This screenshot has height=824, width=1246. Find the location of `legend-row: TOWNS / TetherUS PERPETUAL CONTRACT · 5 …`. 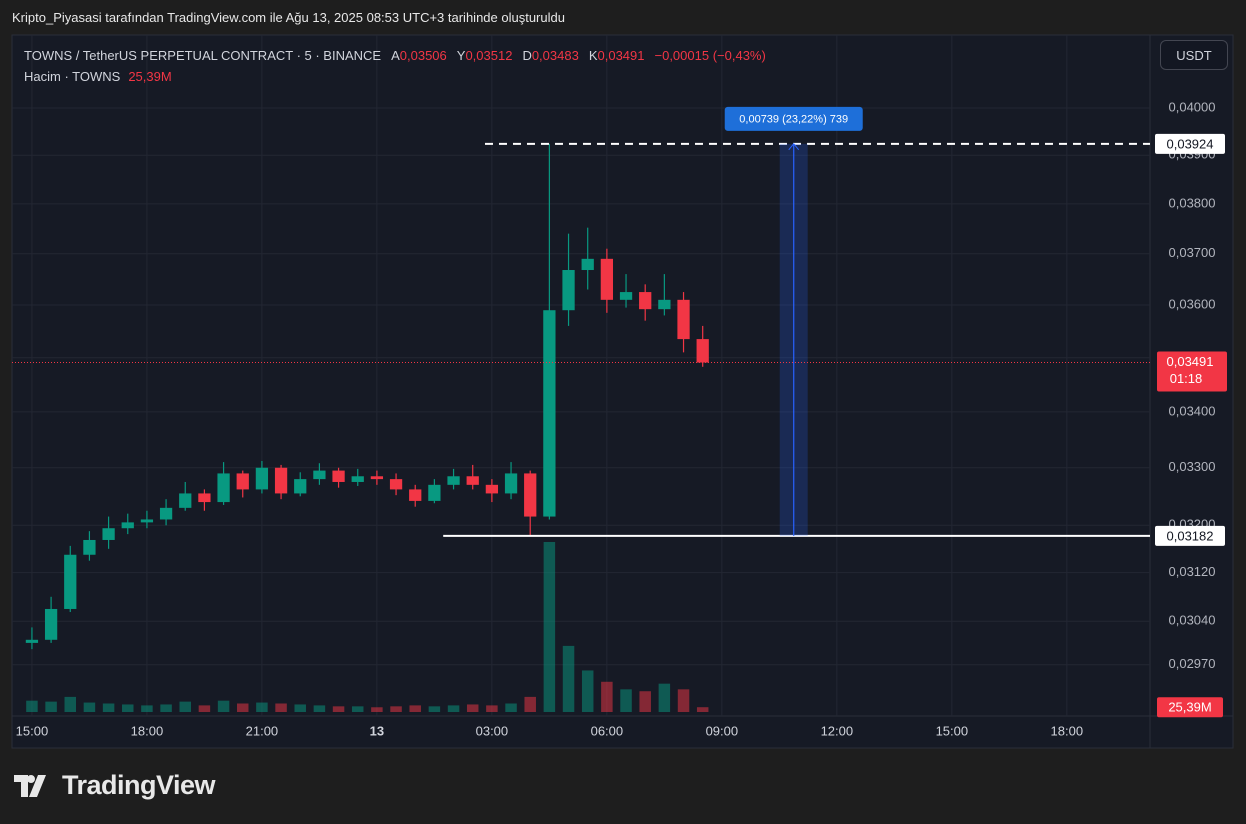

legend-row: TOWNS / TetherUS PERPETUAL CONTRACT · 5 … is located at coordinates (395, 55).